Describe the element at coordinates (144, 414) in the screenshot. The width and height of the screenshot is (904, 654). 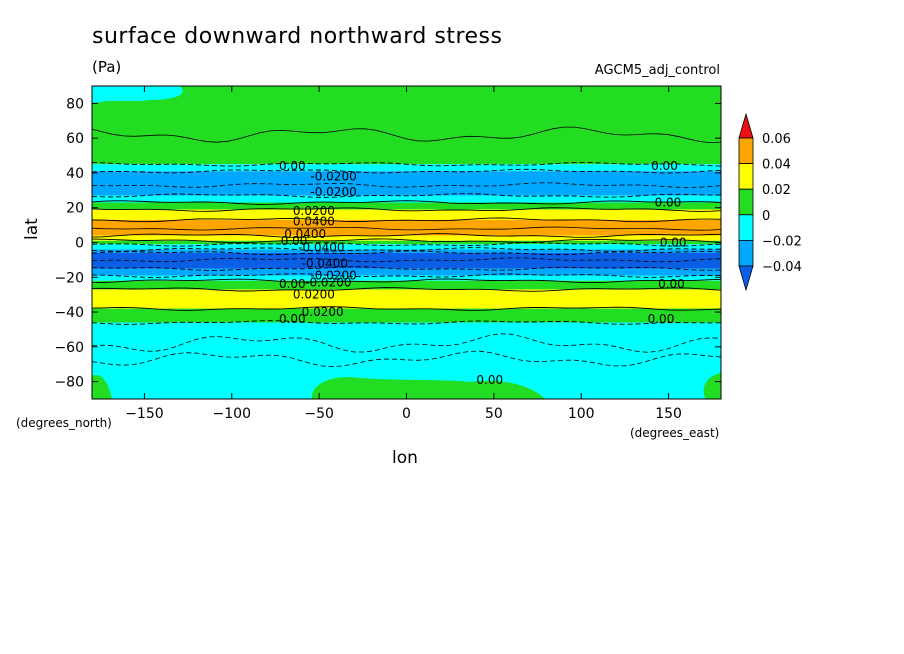
I see `x-tick-label: −150` at that location.